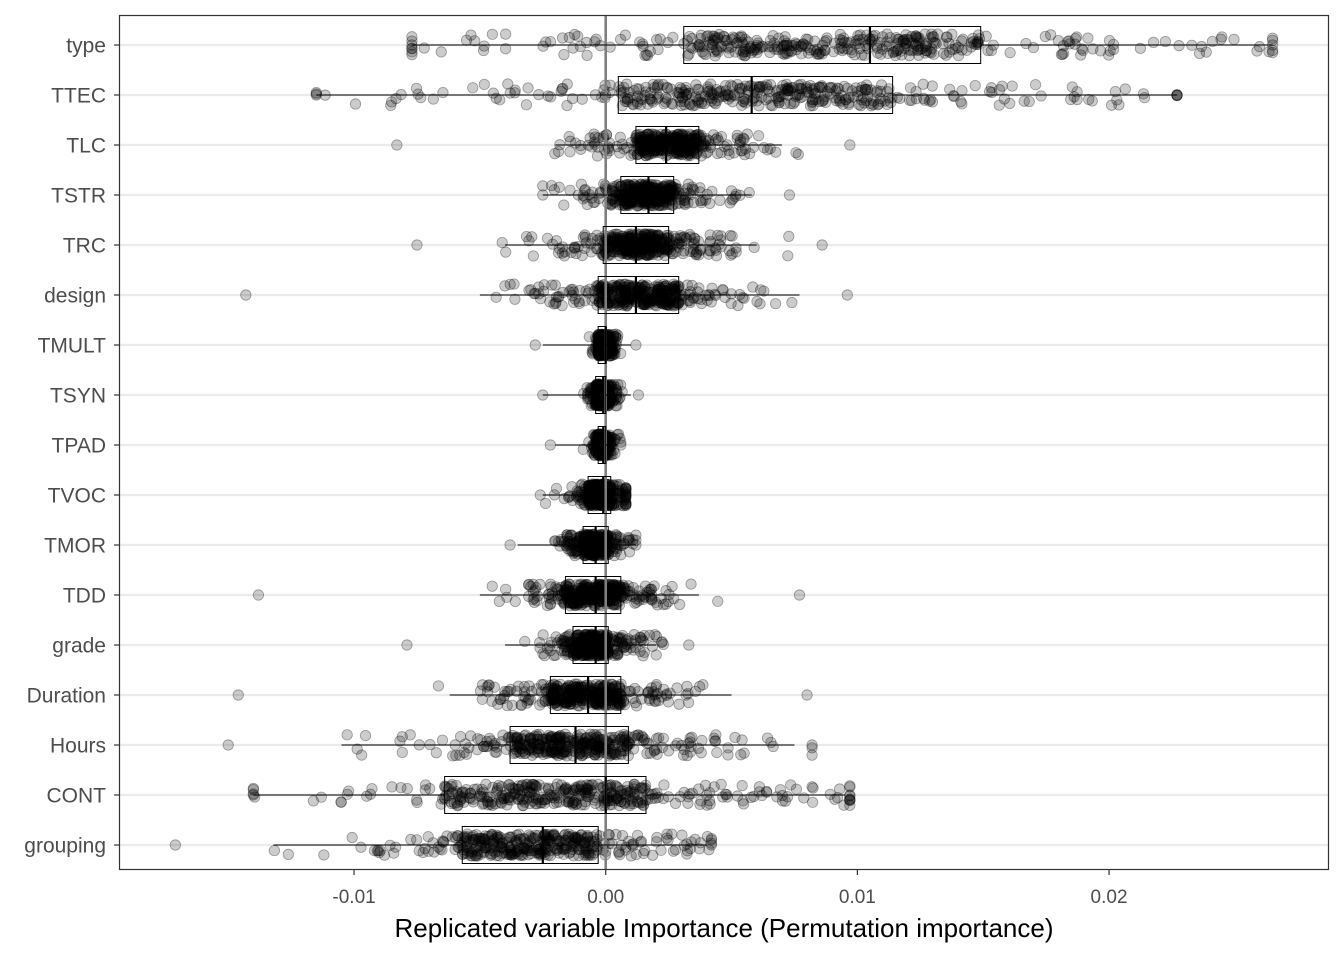 The image size is (1344, 960). Describe the element at coordinates (584, 538) in the screenshot. I see `point-TMOR` at that location.